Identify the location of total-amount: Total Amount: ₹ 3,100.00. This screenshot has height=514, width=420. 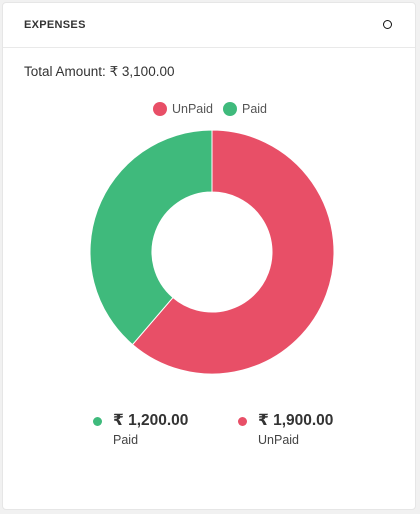
(99, 72).